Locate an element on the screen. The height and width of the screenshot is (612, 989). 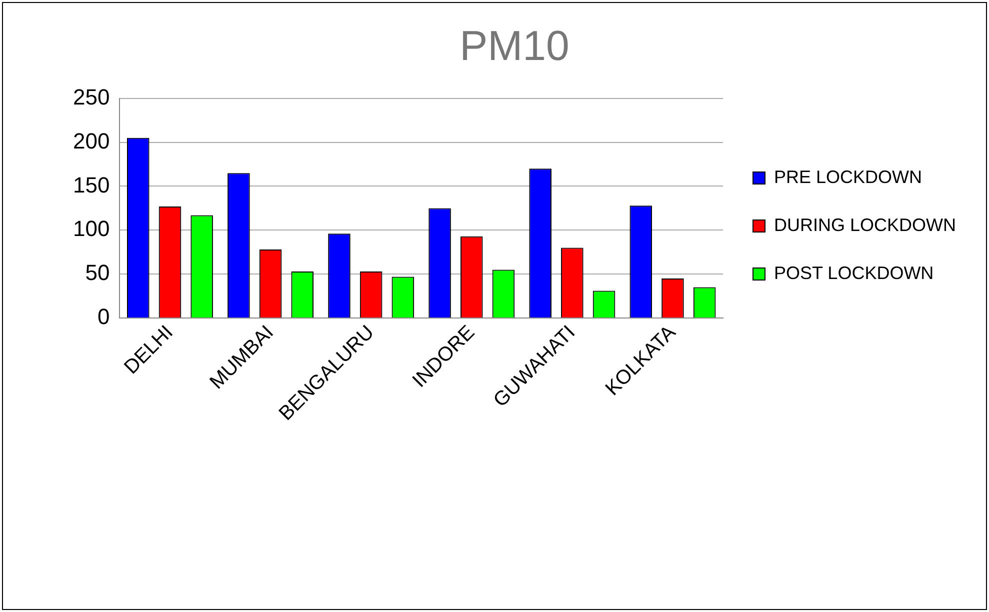
legend-label: DURING LOCKDOWN is located at coordinates (865, 224).